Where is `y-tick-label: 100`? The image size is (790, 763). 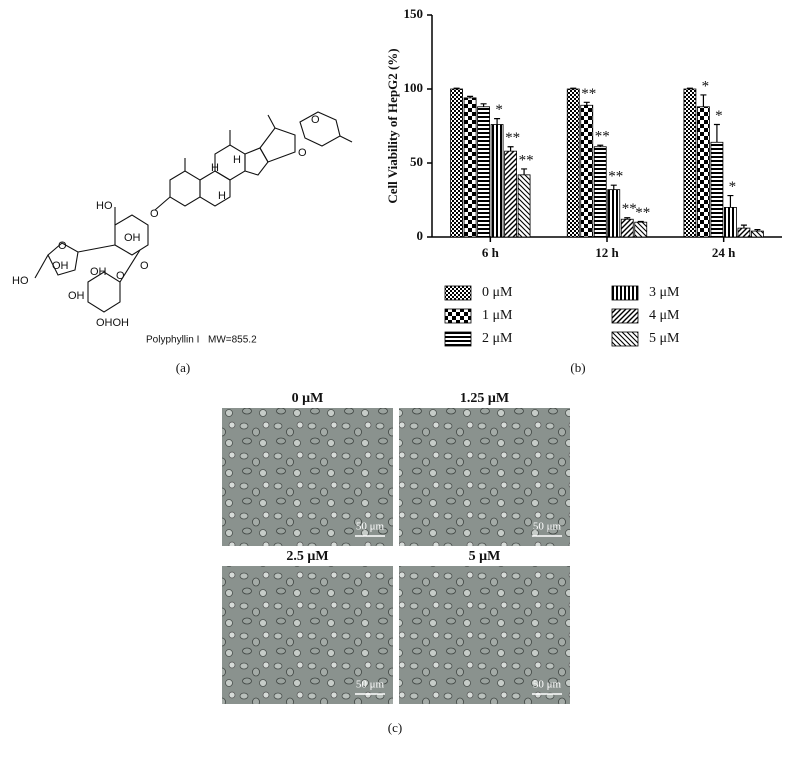
y-tick-label: 100 is located at coordinates (414, 87).